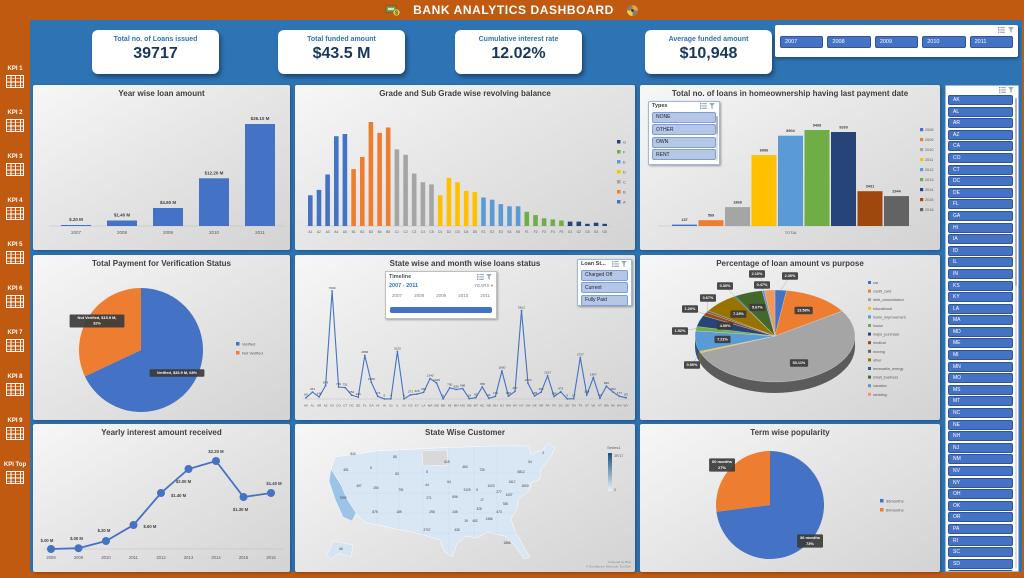  Describe the element at coordinates (980, 273) in the screenshot. I see `state-button-IN: IN` at that location.